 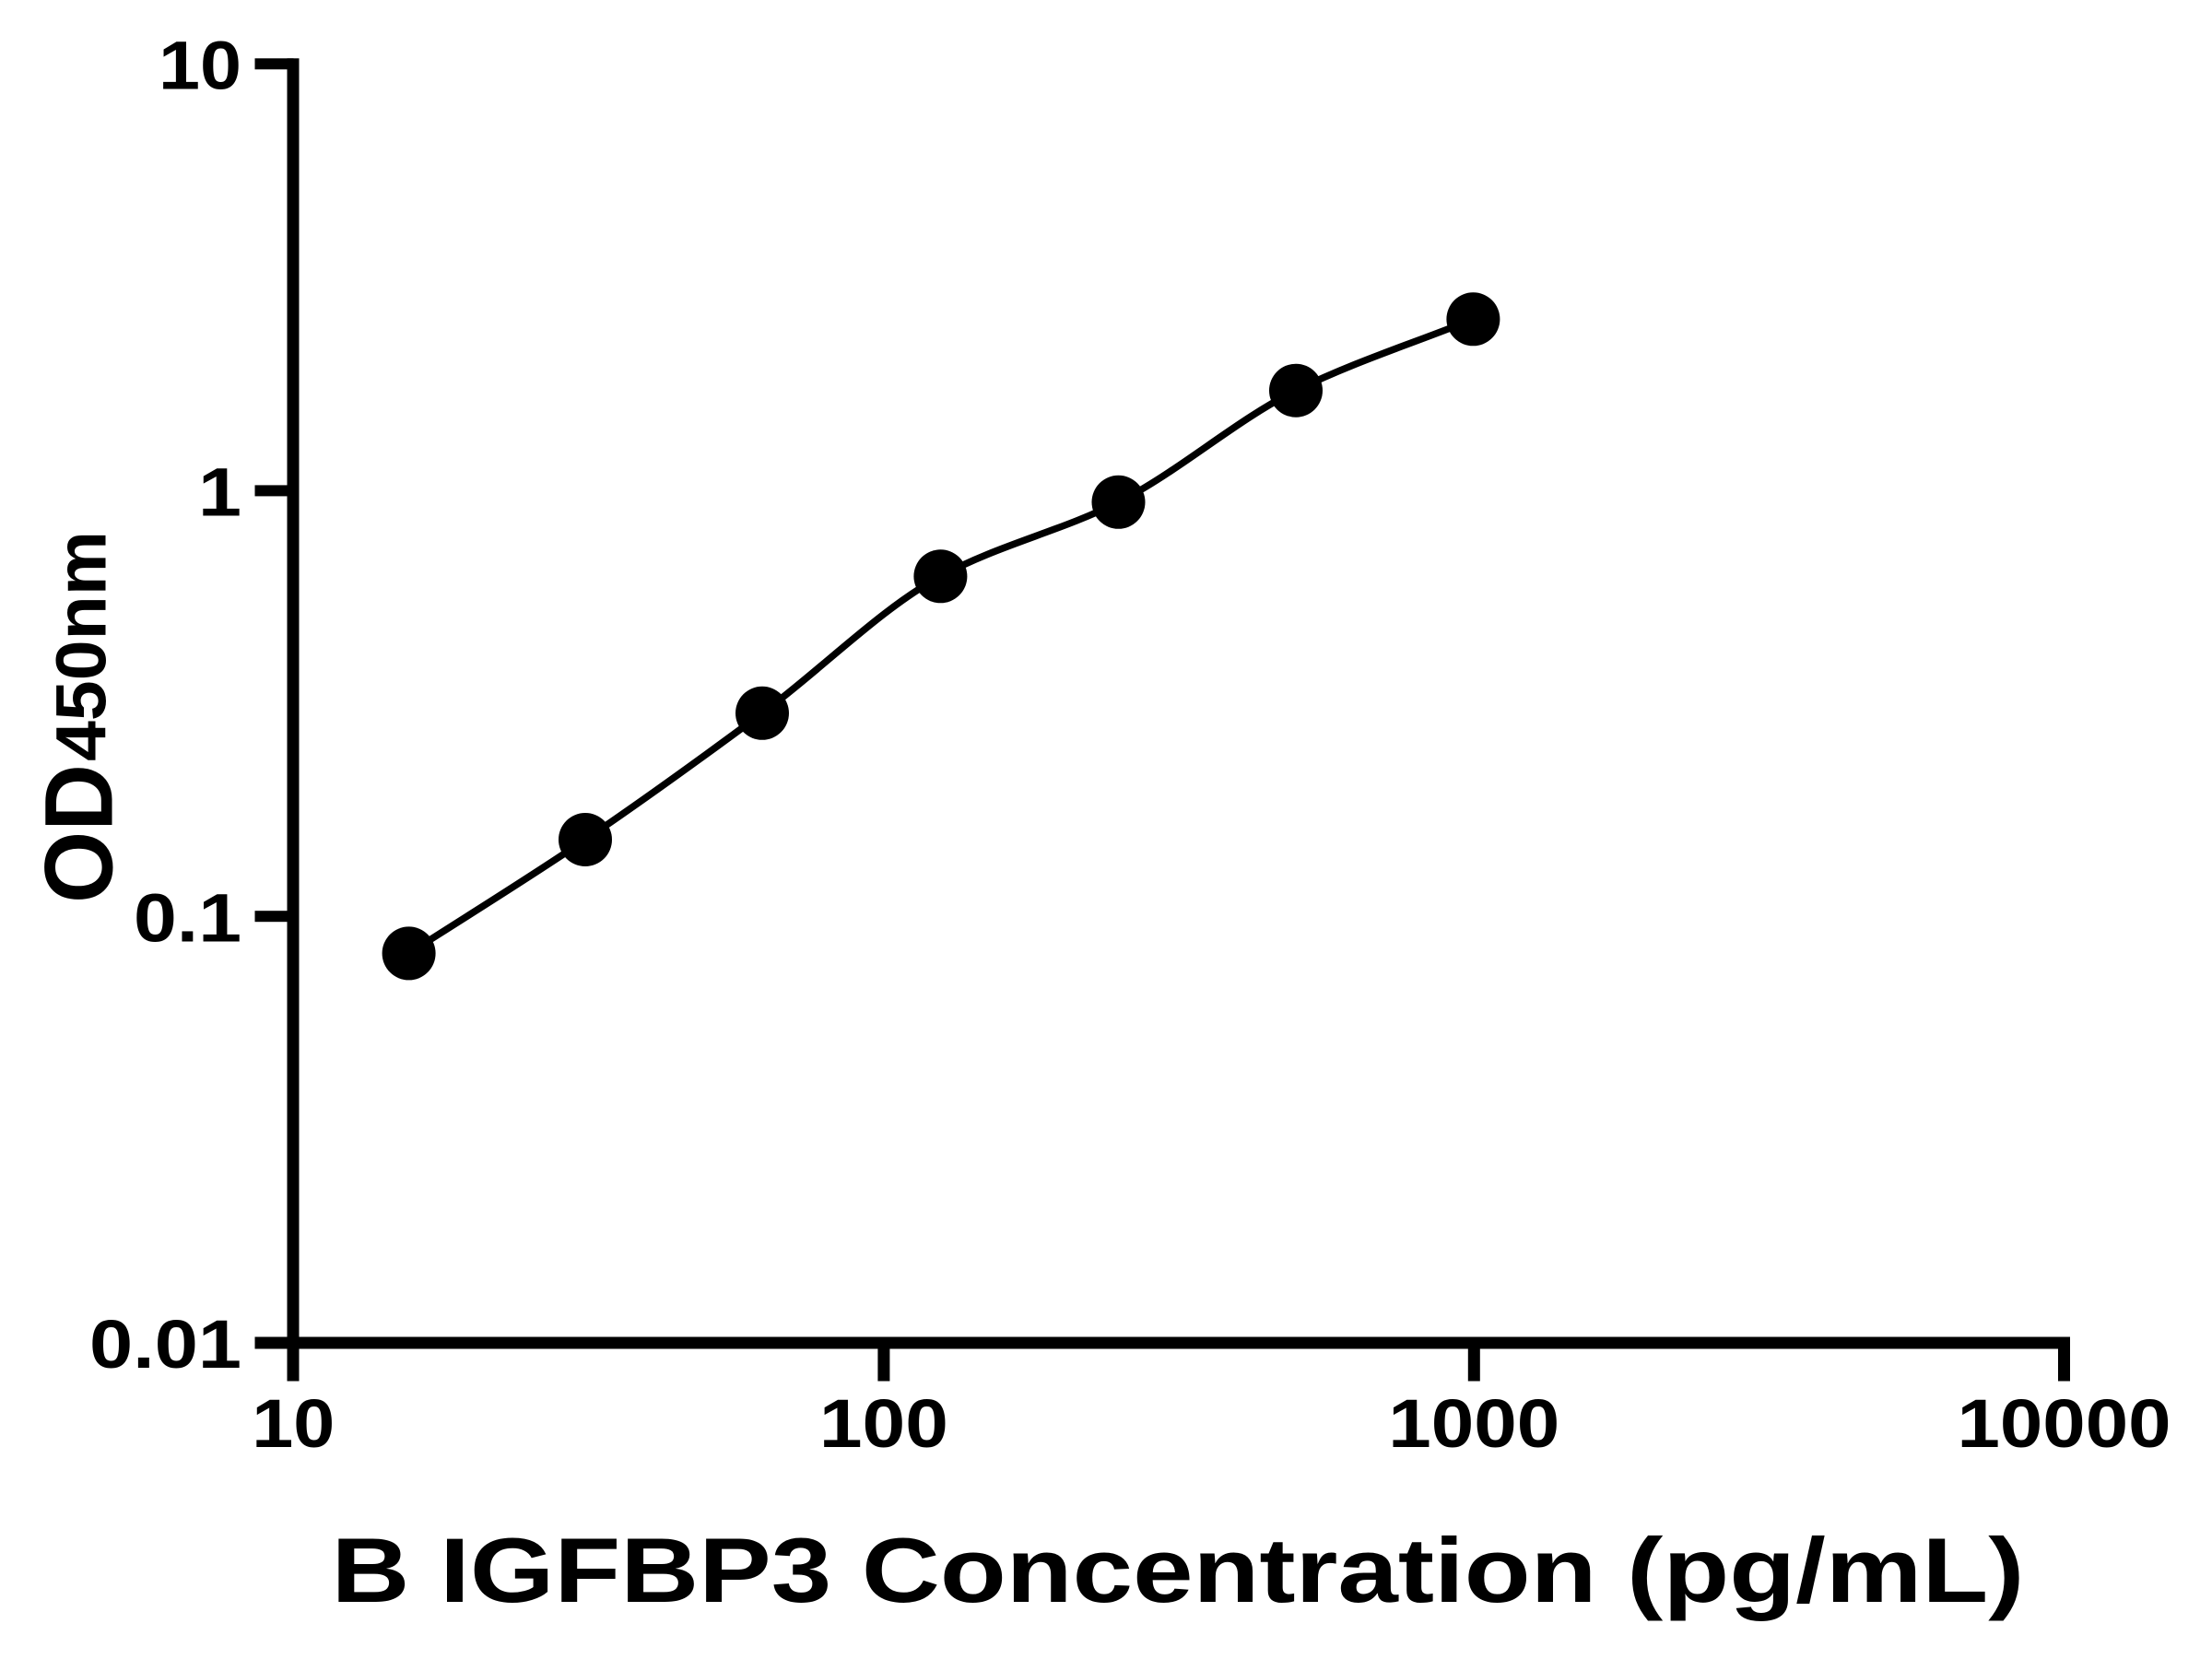 What do you see at coordinates (2064, 1423) in the screenshot?
I see `svg-text: 10000` at bounding box center [2064, 1423].